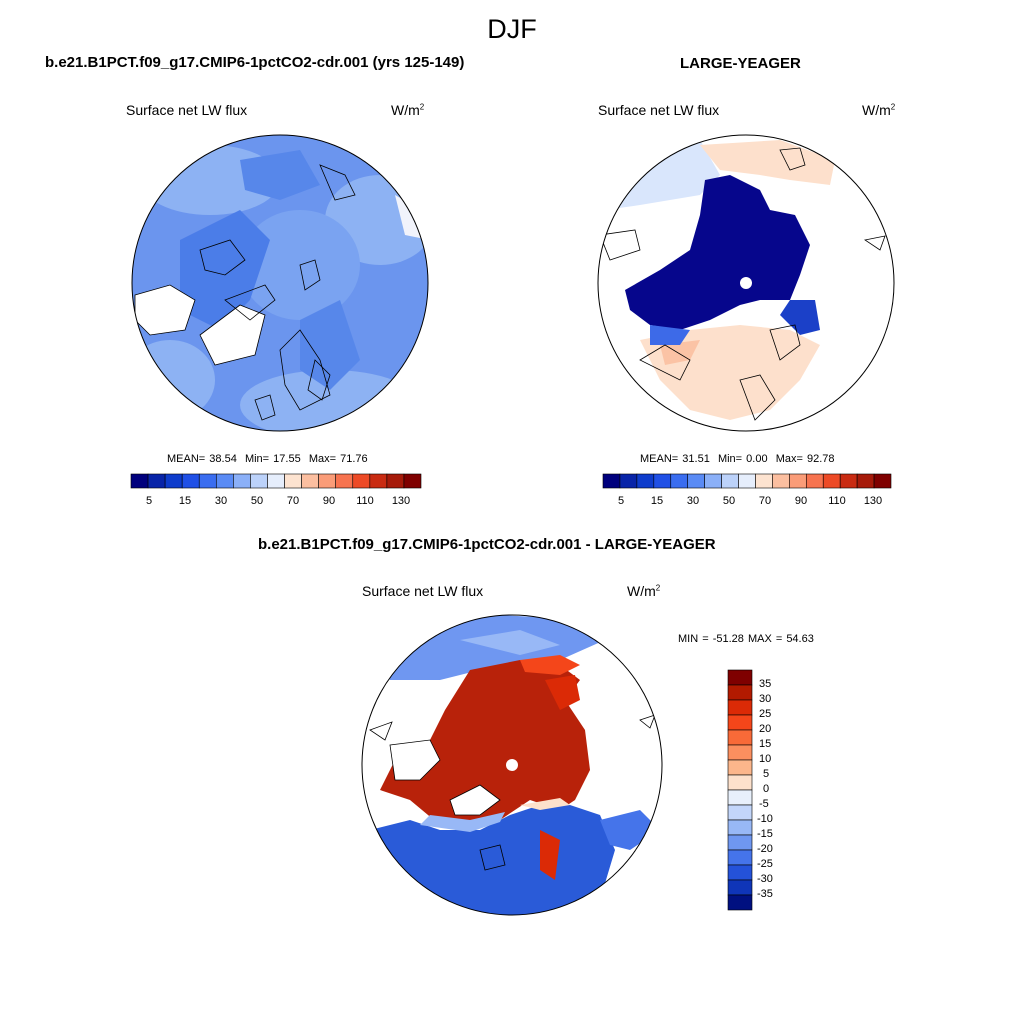 The image size is (1024, 1024). I want to click on colorbar-label: -35, so click(765, 894).